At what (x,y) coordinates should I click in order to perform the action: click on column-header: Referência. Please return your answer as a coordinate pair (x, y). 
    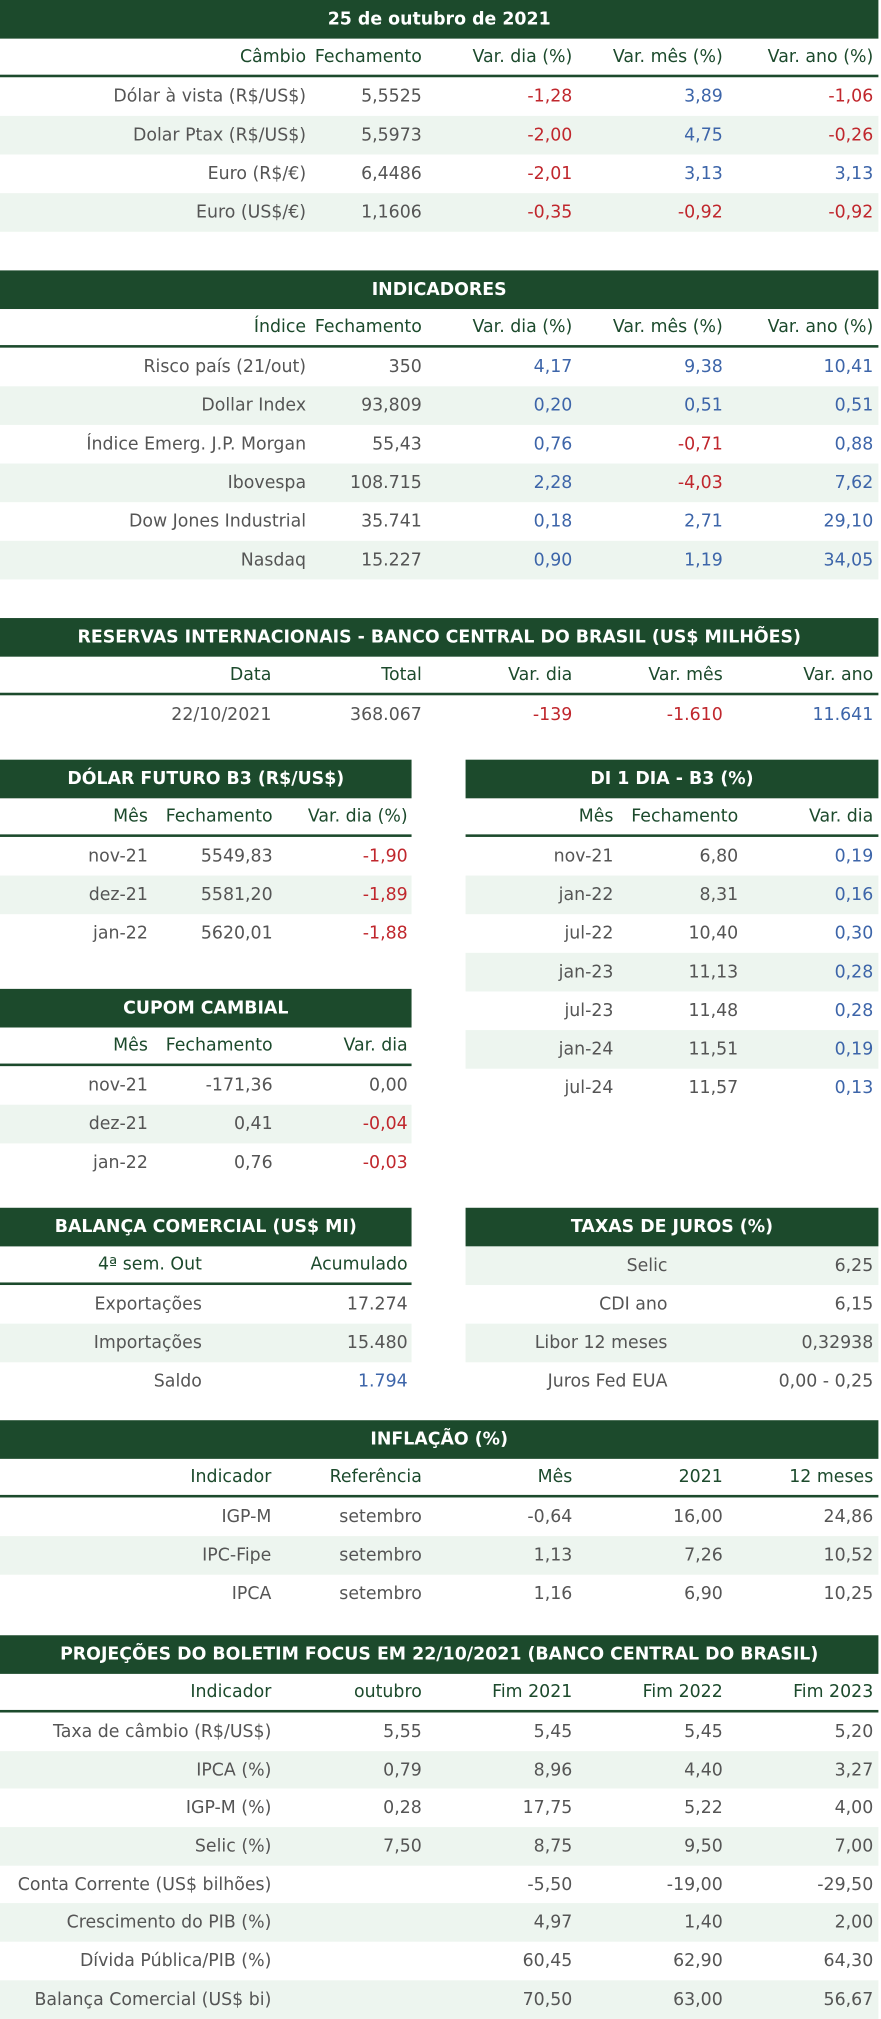
    Looking at the image, I should click on (375, 1477).